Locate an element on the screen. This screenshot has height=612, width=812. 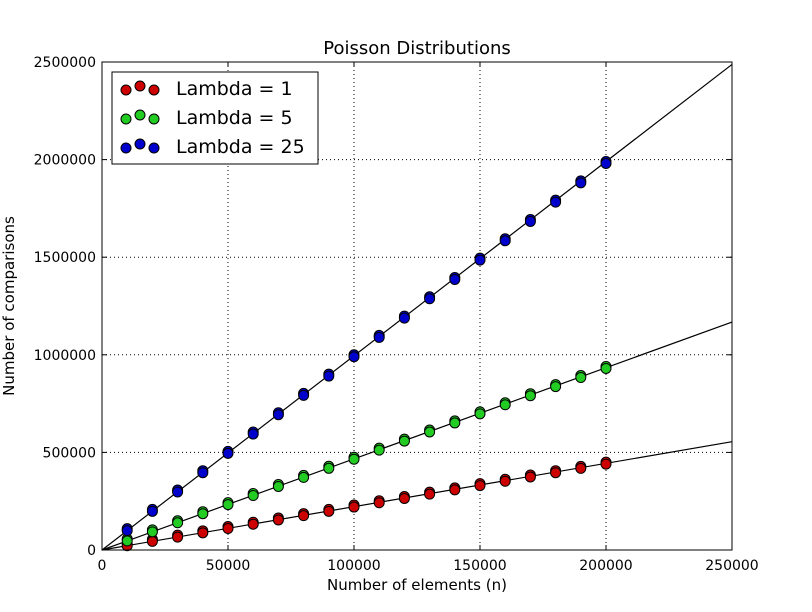
y-axis-label: Number of comparisons is located at coordinates (9, 306).